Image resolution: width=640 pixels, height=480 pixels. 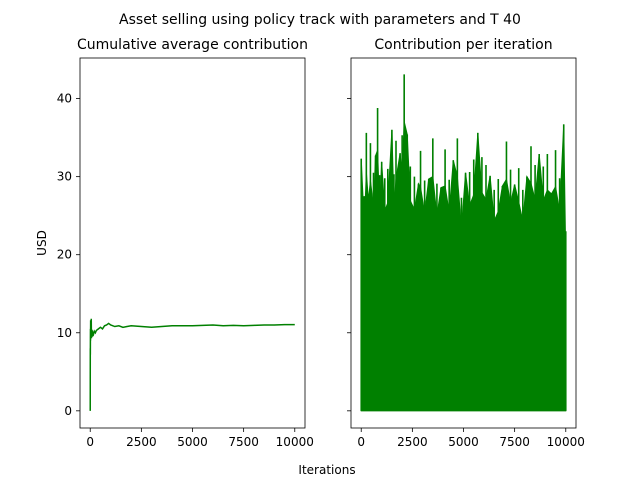 What do you see at coordinates (326, 470) in the screenshot?
I see `x-axis-label: Iterations` at bounding box center [326, 470].